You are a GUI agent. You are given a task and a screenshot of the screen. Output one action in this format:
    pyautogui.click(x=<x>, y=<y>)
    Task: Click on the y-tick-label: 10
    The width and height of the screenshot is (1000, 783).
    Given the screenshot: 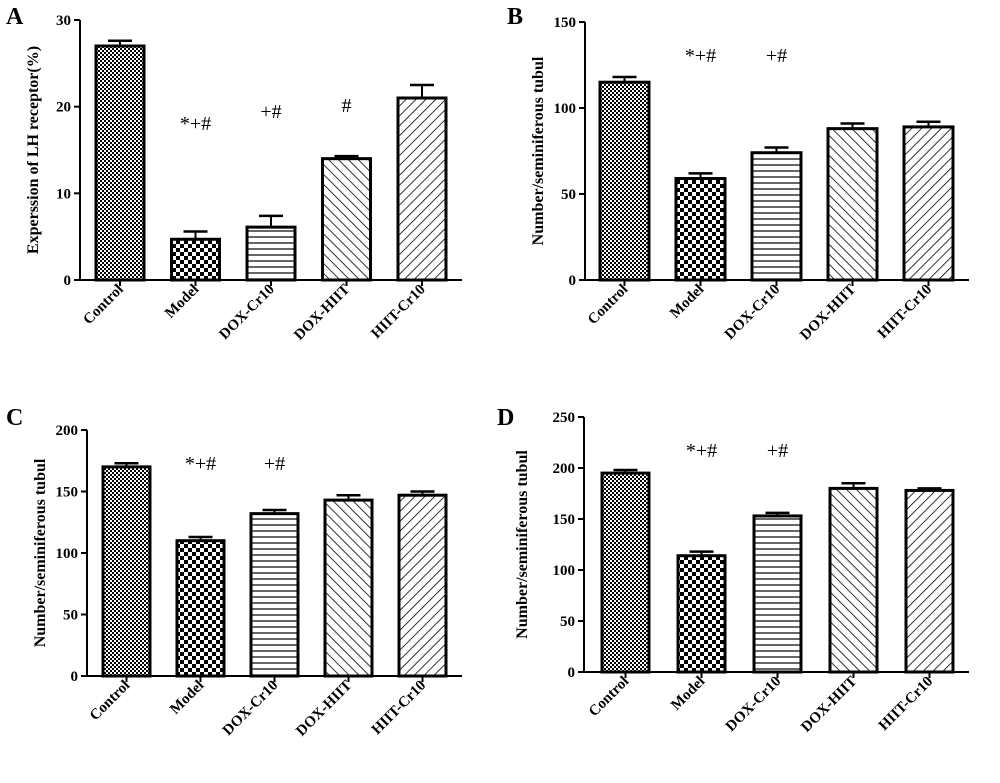 What is the action you would take?
    pyautogui.click(x=63, y=194)
    